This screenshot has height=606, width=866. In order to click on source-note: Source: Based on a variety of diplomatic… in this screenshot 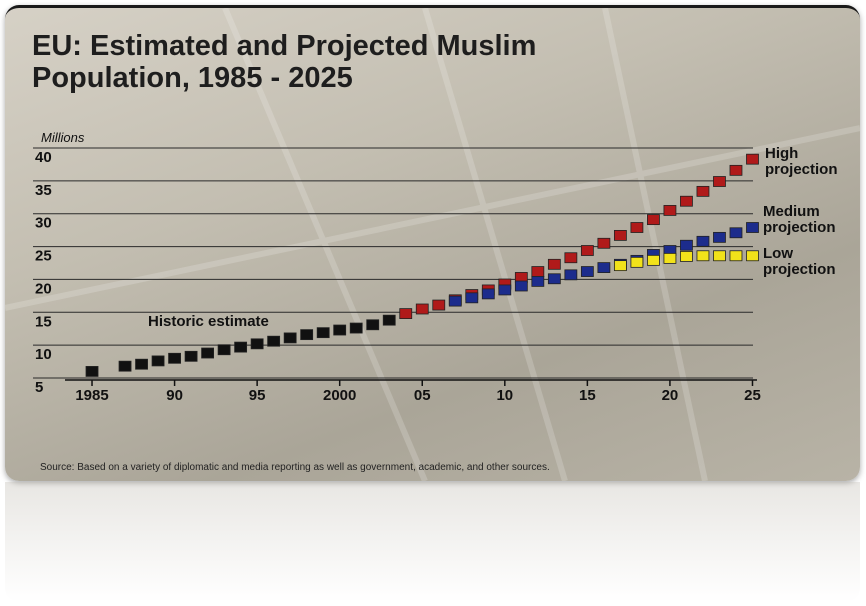, I will do `click(295, 467)`.